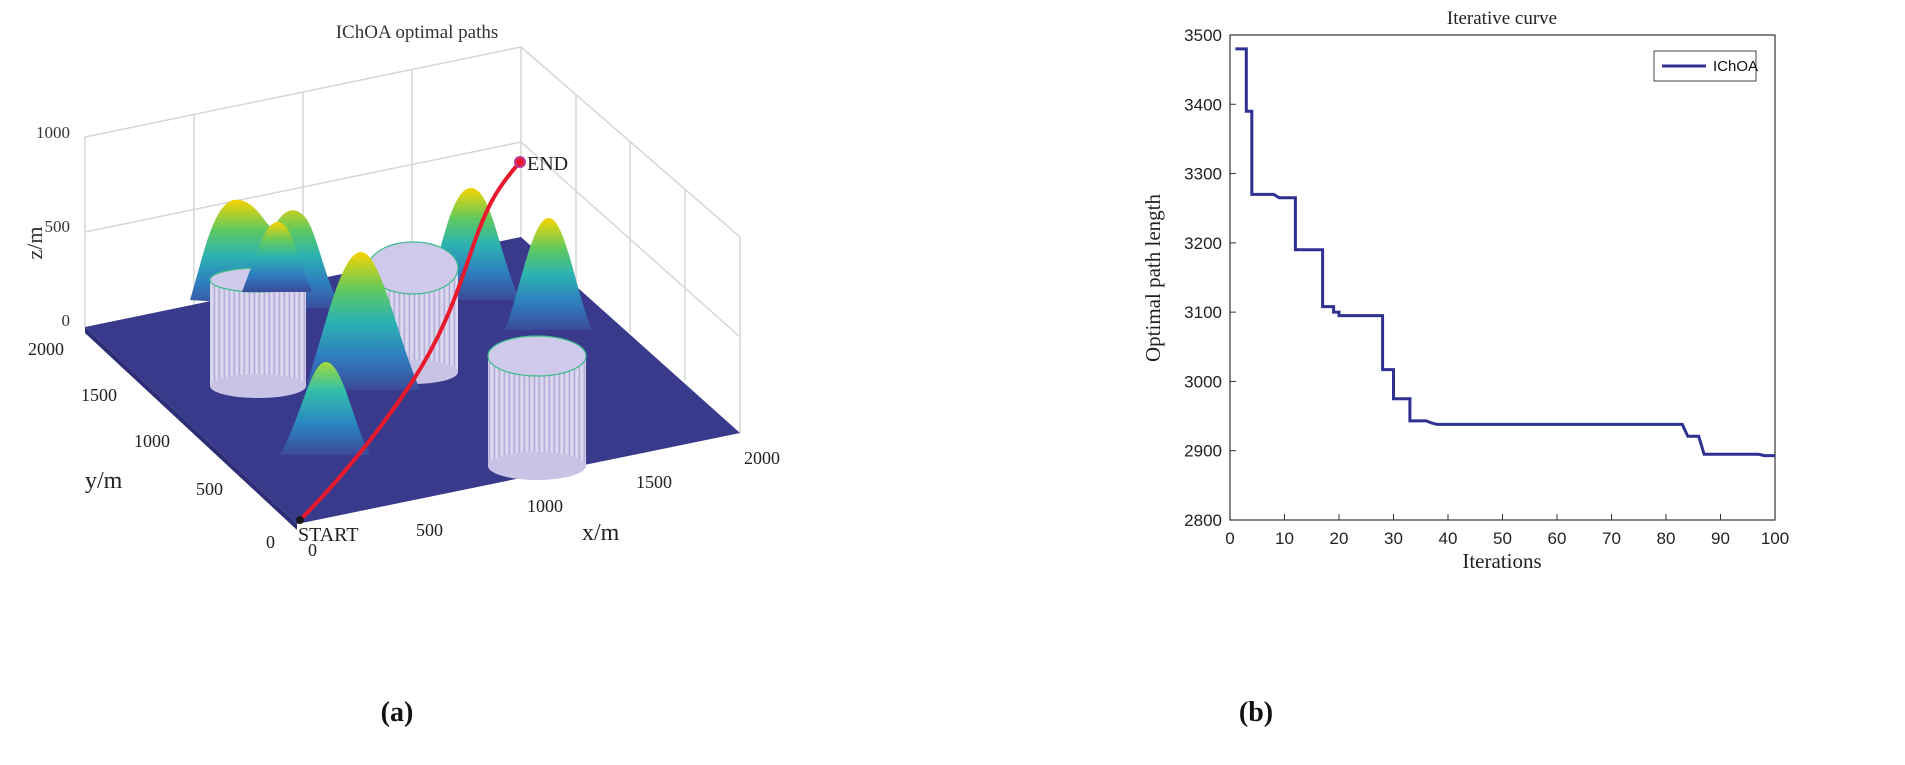  What do you see at coordinates (1203, 243) in the screenshot?
I see `y-tick-label: 3200` at bounding box center [1203, 243].